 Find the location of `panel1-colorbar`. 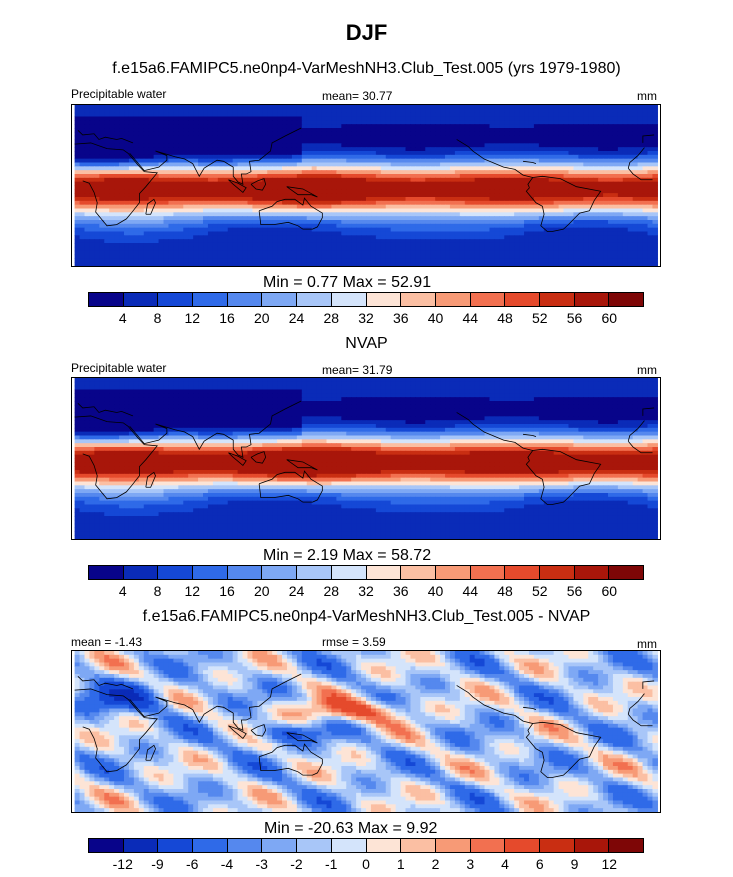

panel1-colorbar is located at coordinates (366, 299).